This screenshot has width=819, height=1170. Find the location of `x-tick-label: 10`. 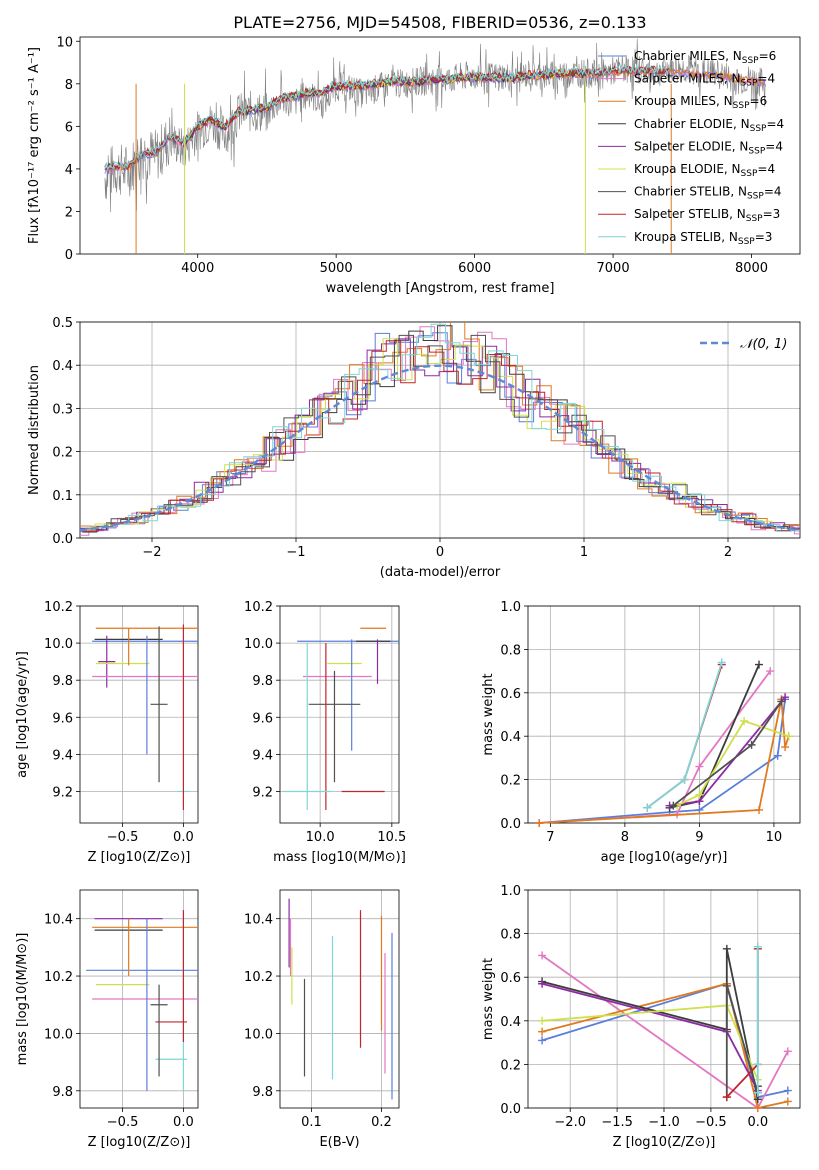

x-tick-label: 10 is located at coordinates (774, 837).